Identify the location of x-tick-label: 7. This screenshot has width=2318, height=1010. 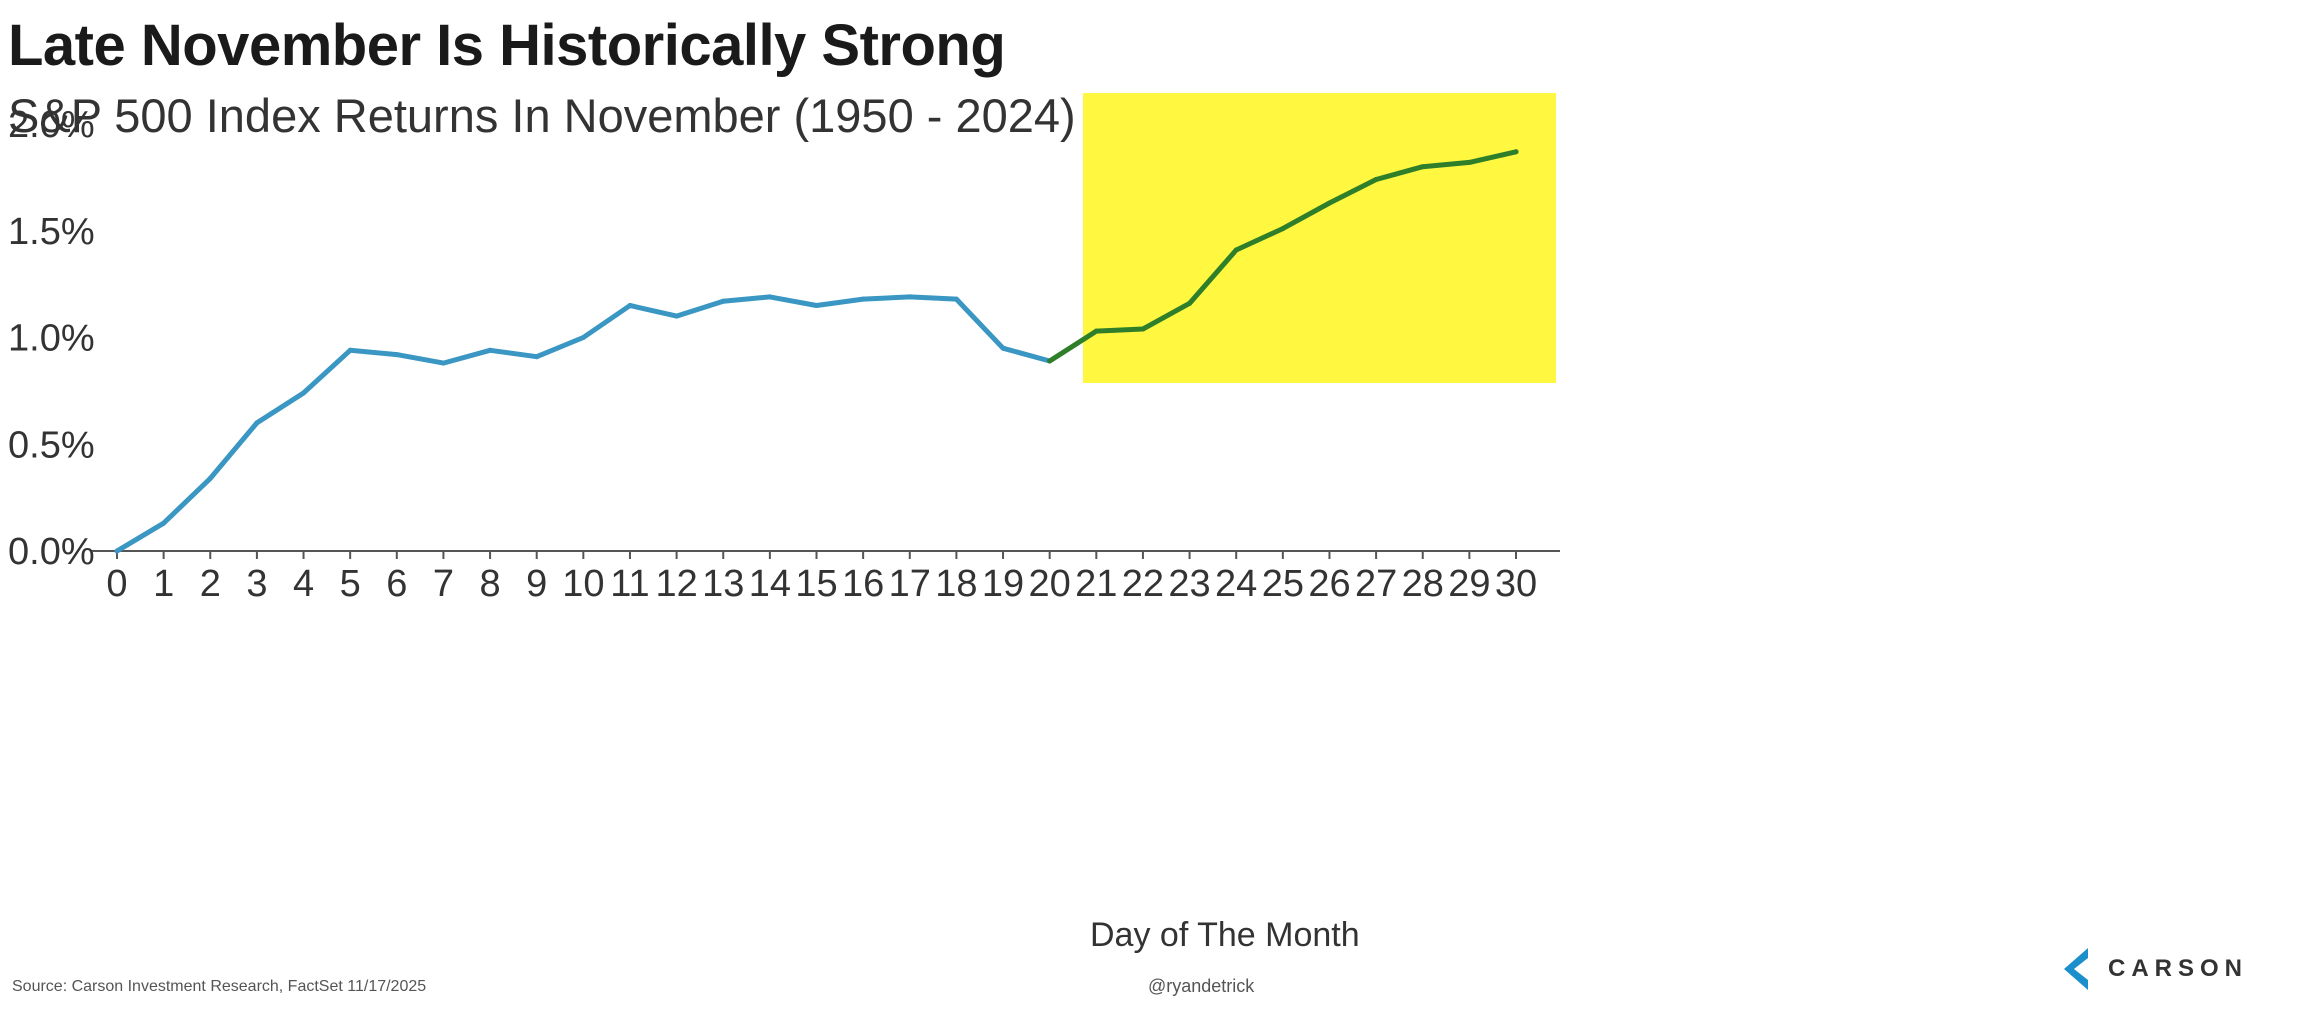
(443, 584).